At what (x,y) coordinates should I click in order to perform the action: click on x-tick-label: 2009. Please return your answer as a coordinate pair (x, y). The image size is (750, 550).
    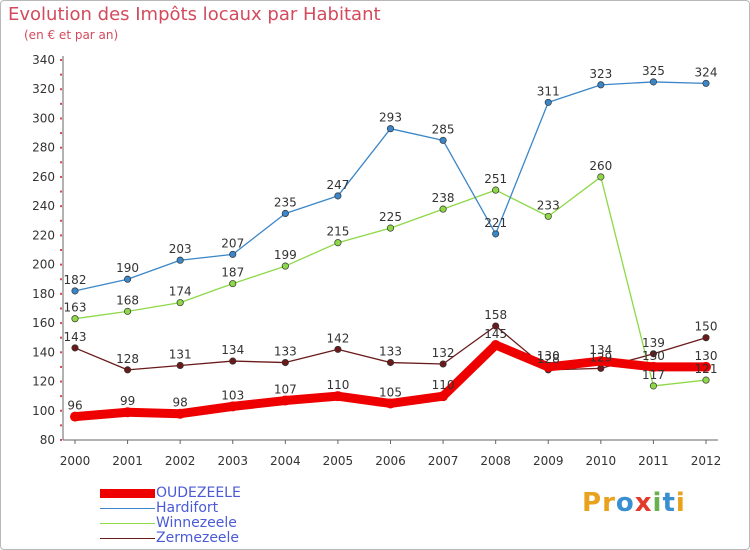
    Looking at the image, I should click on (548, 461).